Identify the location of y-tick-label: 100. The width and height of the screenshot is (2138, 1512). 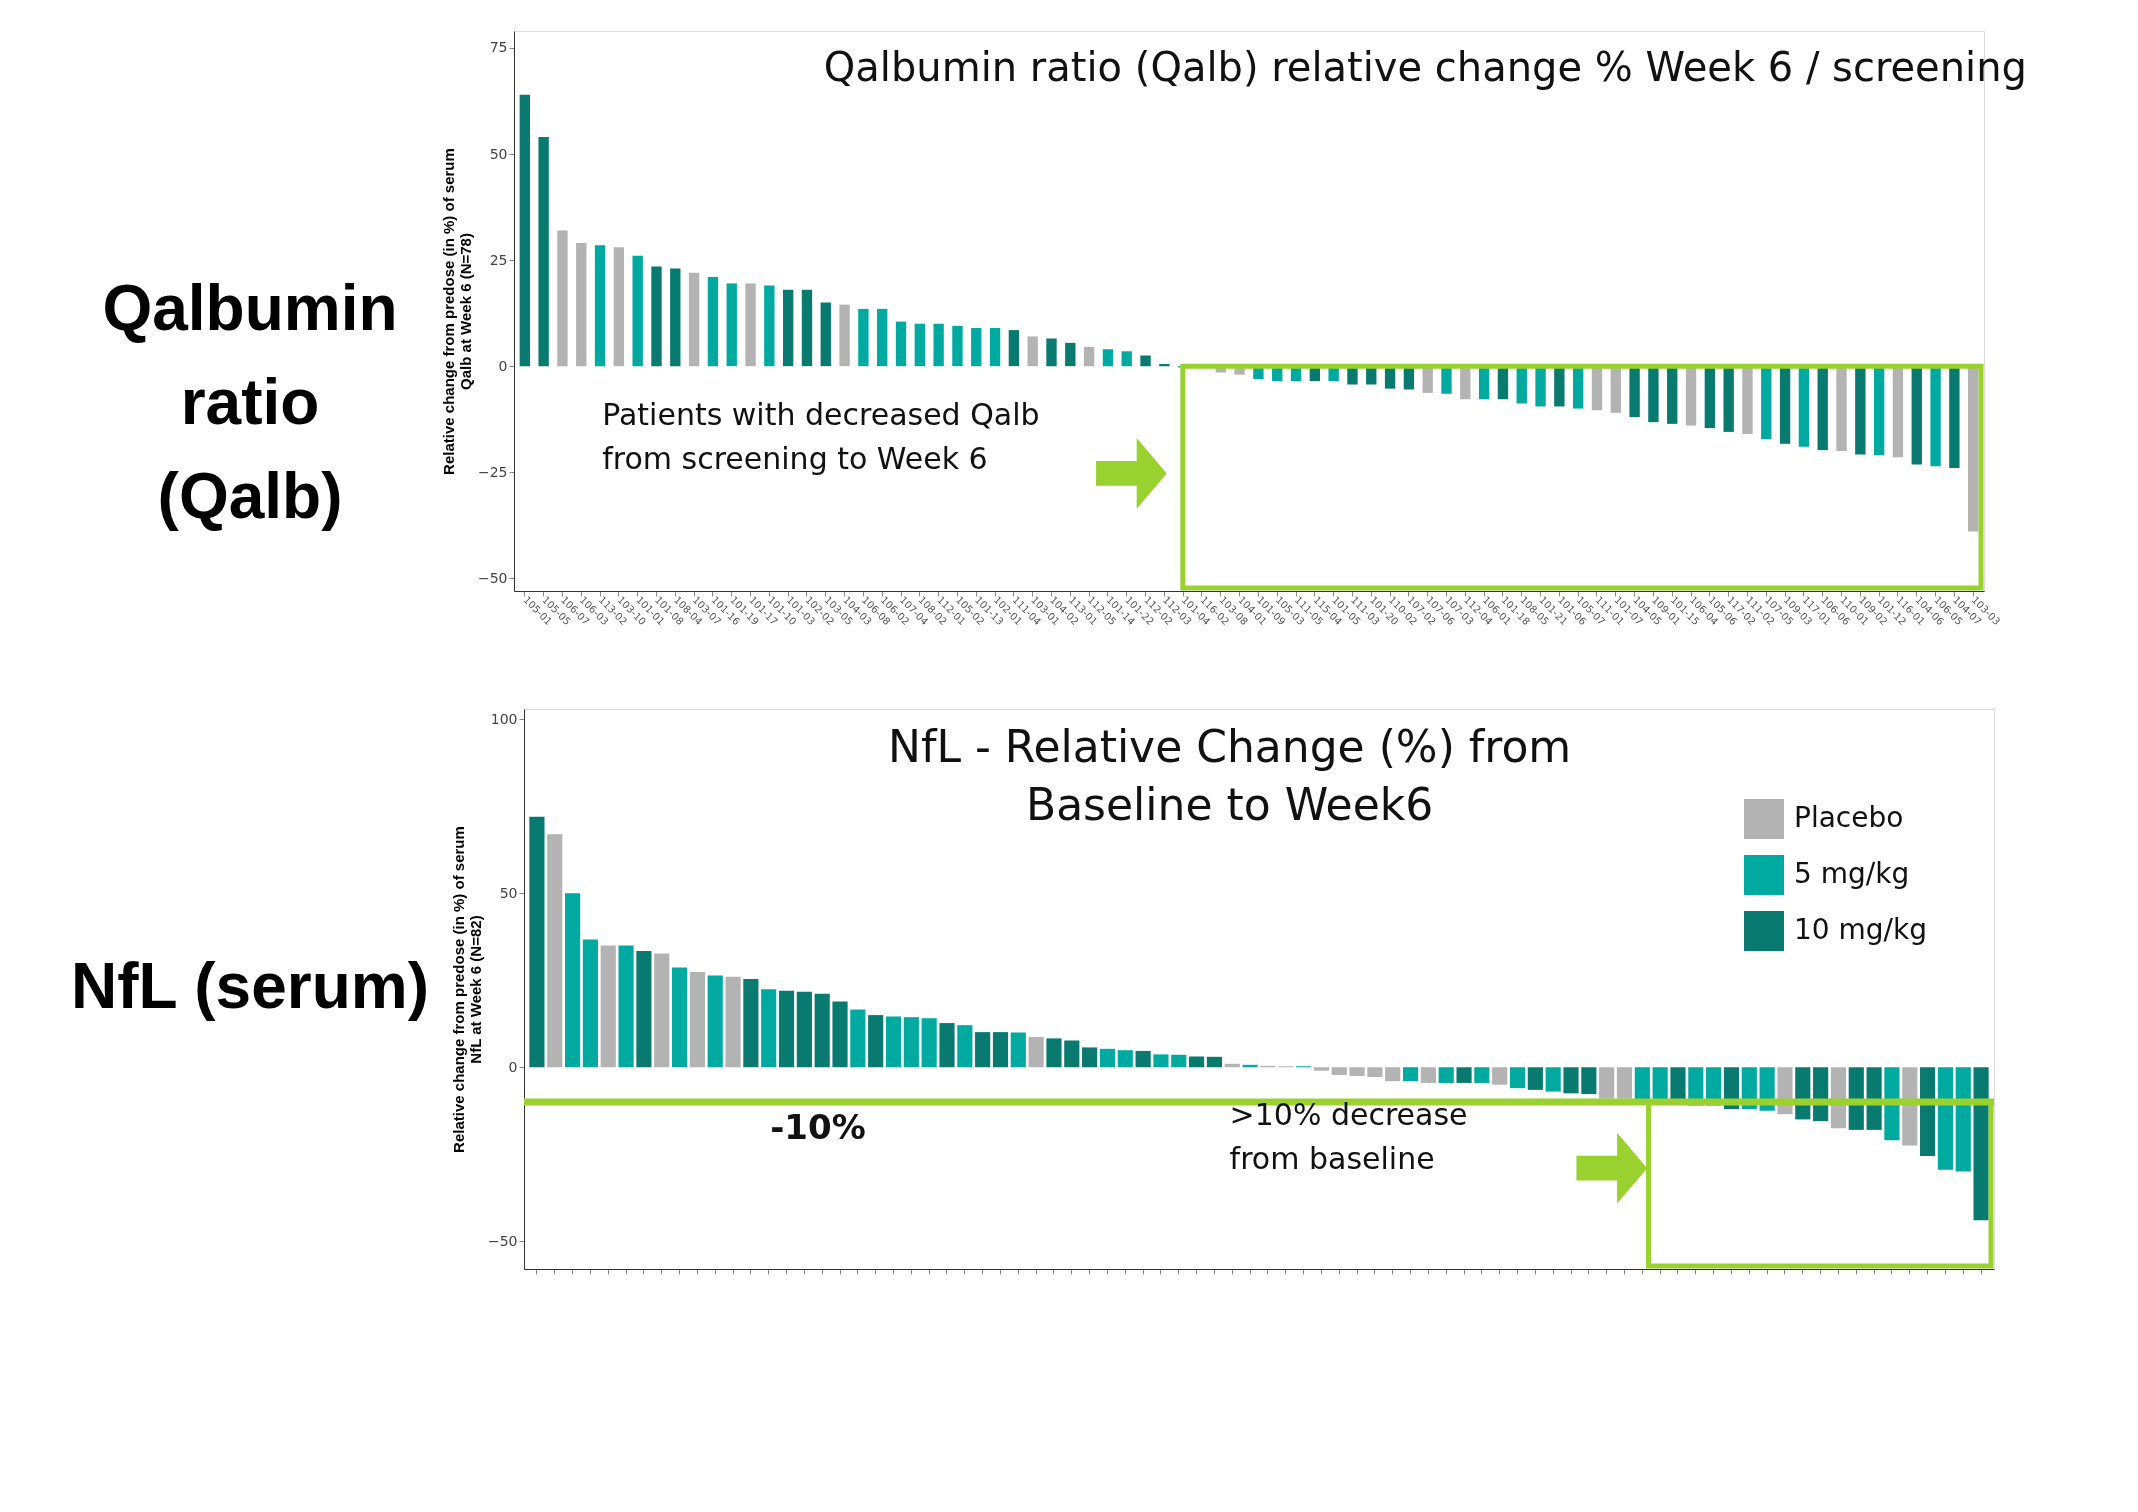
(504, 718).